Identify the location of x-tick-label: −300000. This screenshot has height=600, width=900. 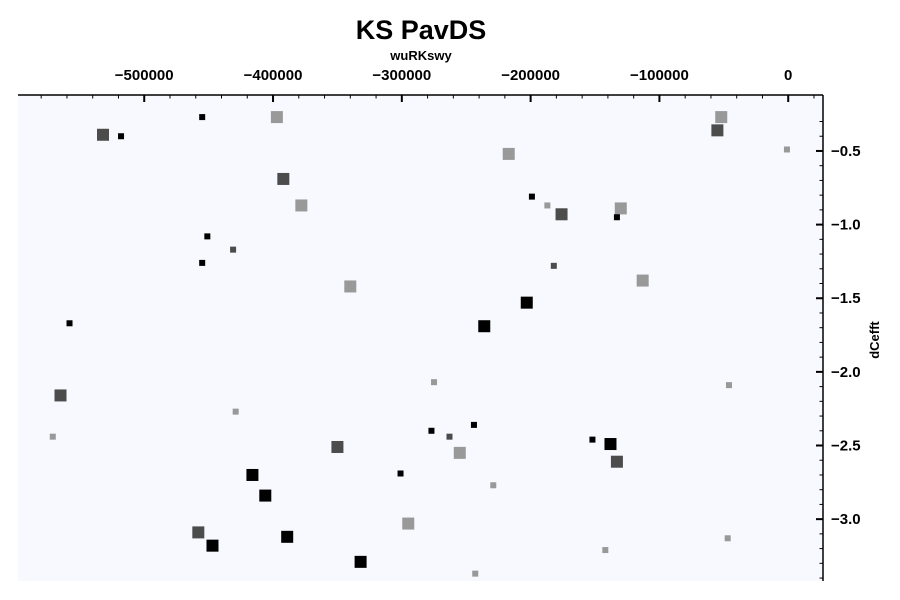
(401, 75).